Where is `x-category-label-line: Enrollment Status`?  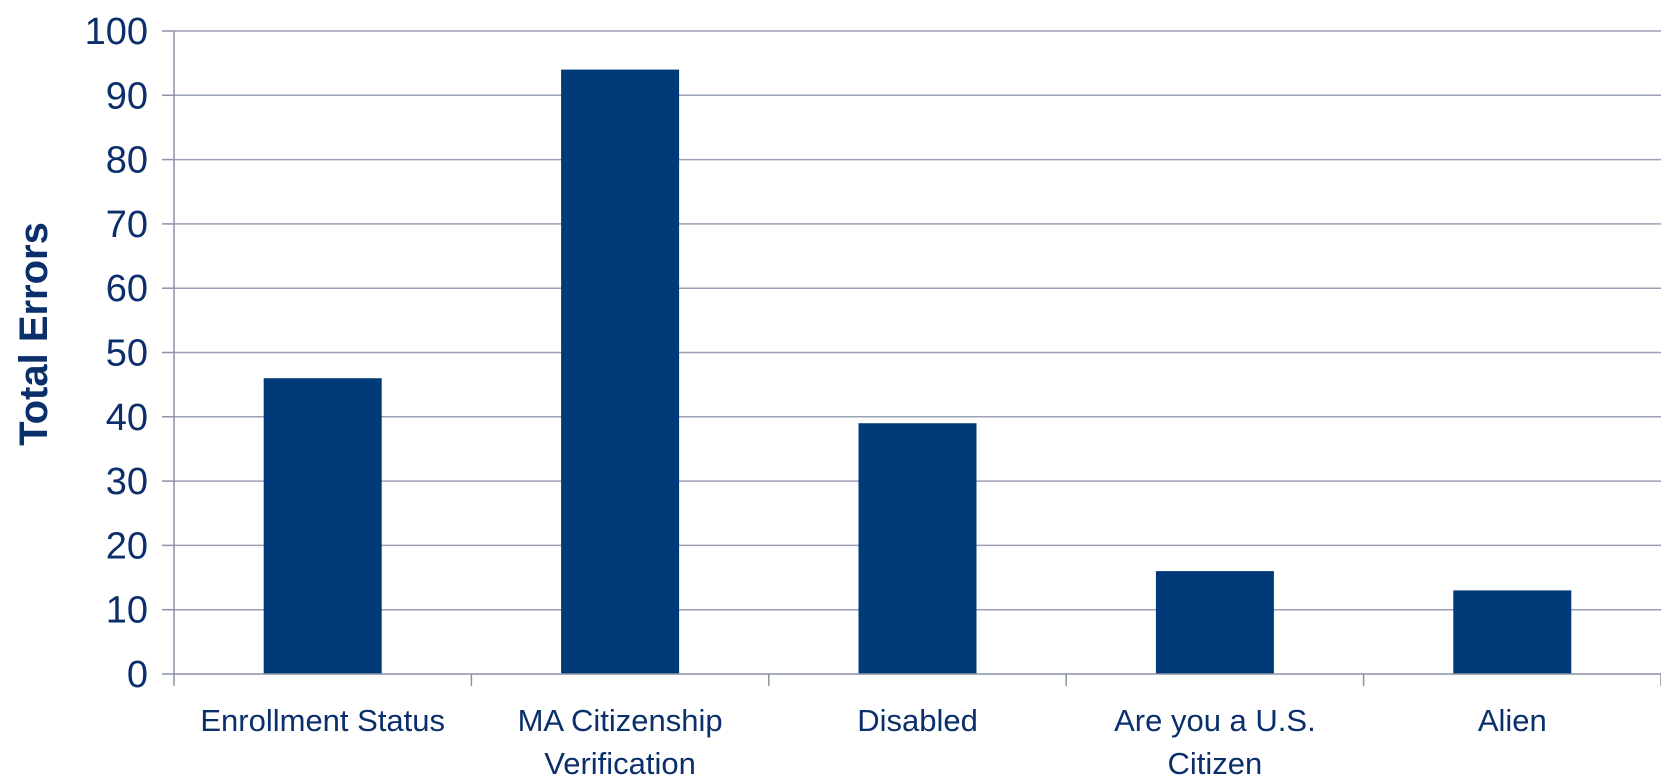
x-category-label-line: Enrollment Status is located at coordinates (322, 720).